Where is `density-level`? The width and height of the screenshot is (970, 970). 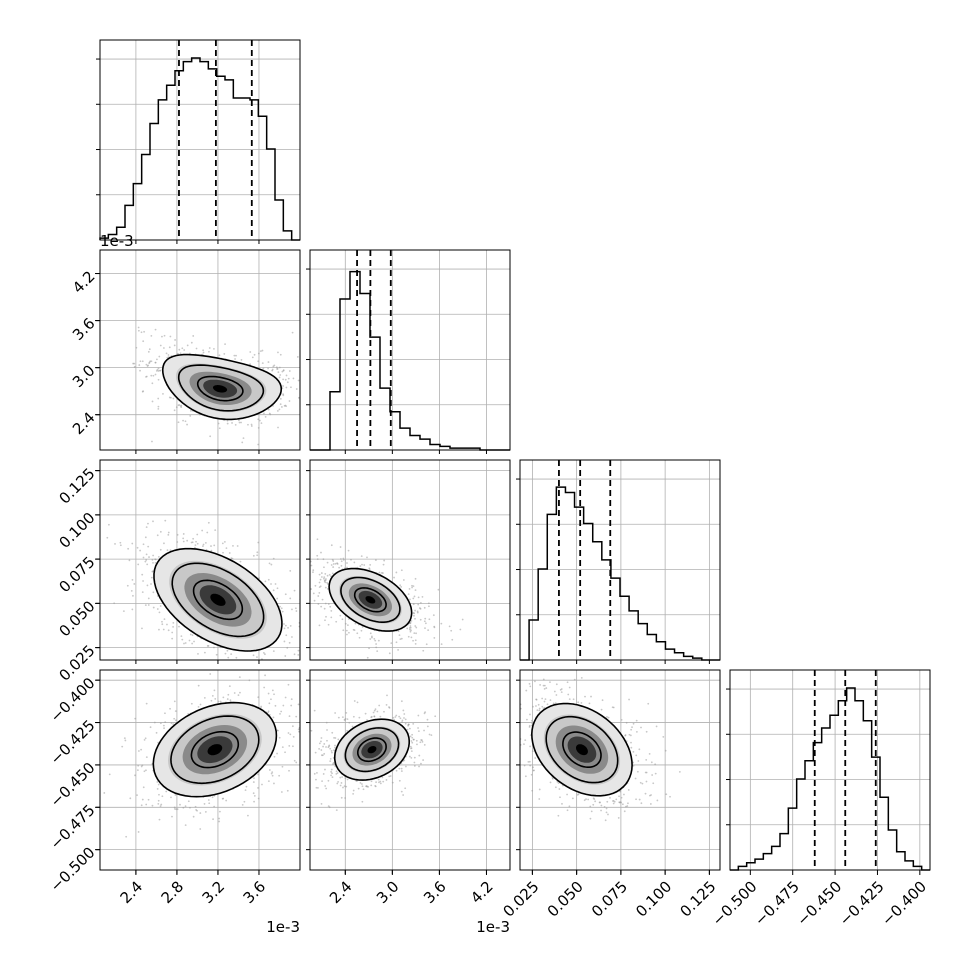 density-level is located at coordinates (215, 750).